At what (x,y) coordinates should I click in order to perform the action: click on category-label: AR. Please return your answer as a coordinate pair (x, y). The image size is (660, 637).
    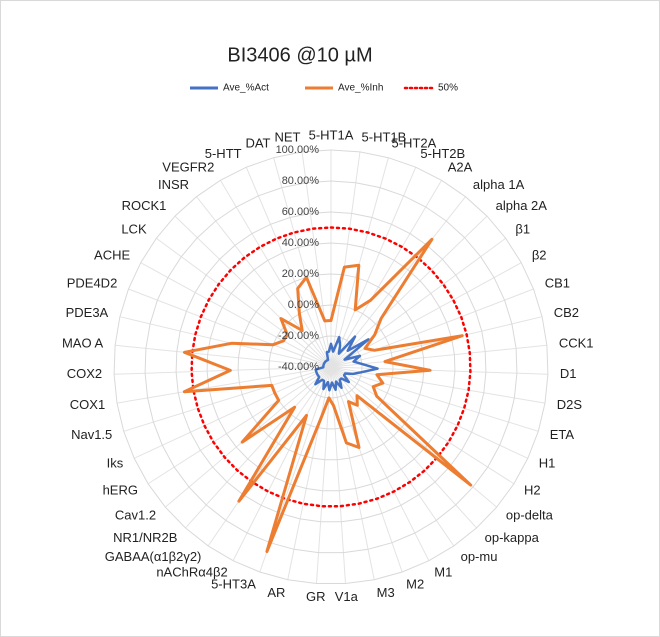
    Looking at the image, I should click on (276, 592).